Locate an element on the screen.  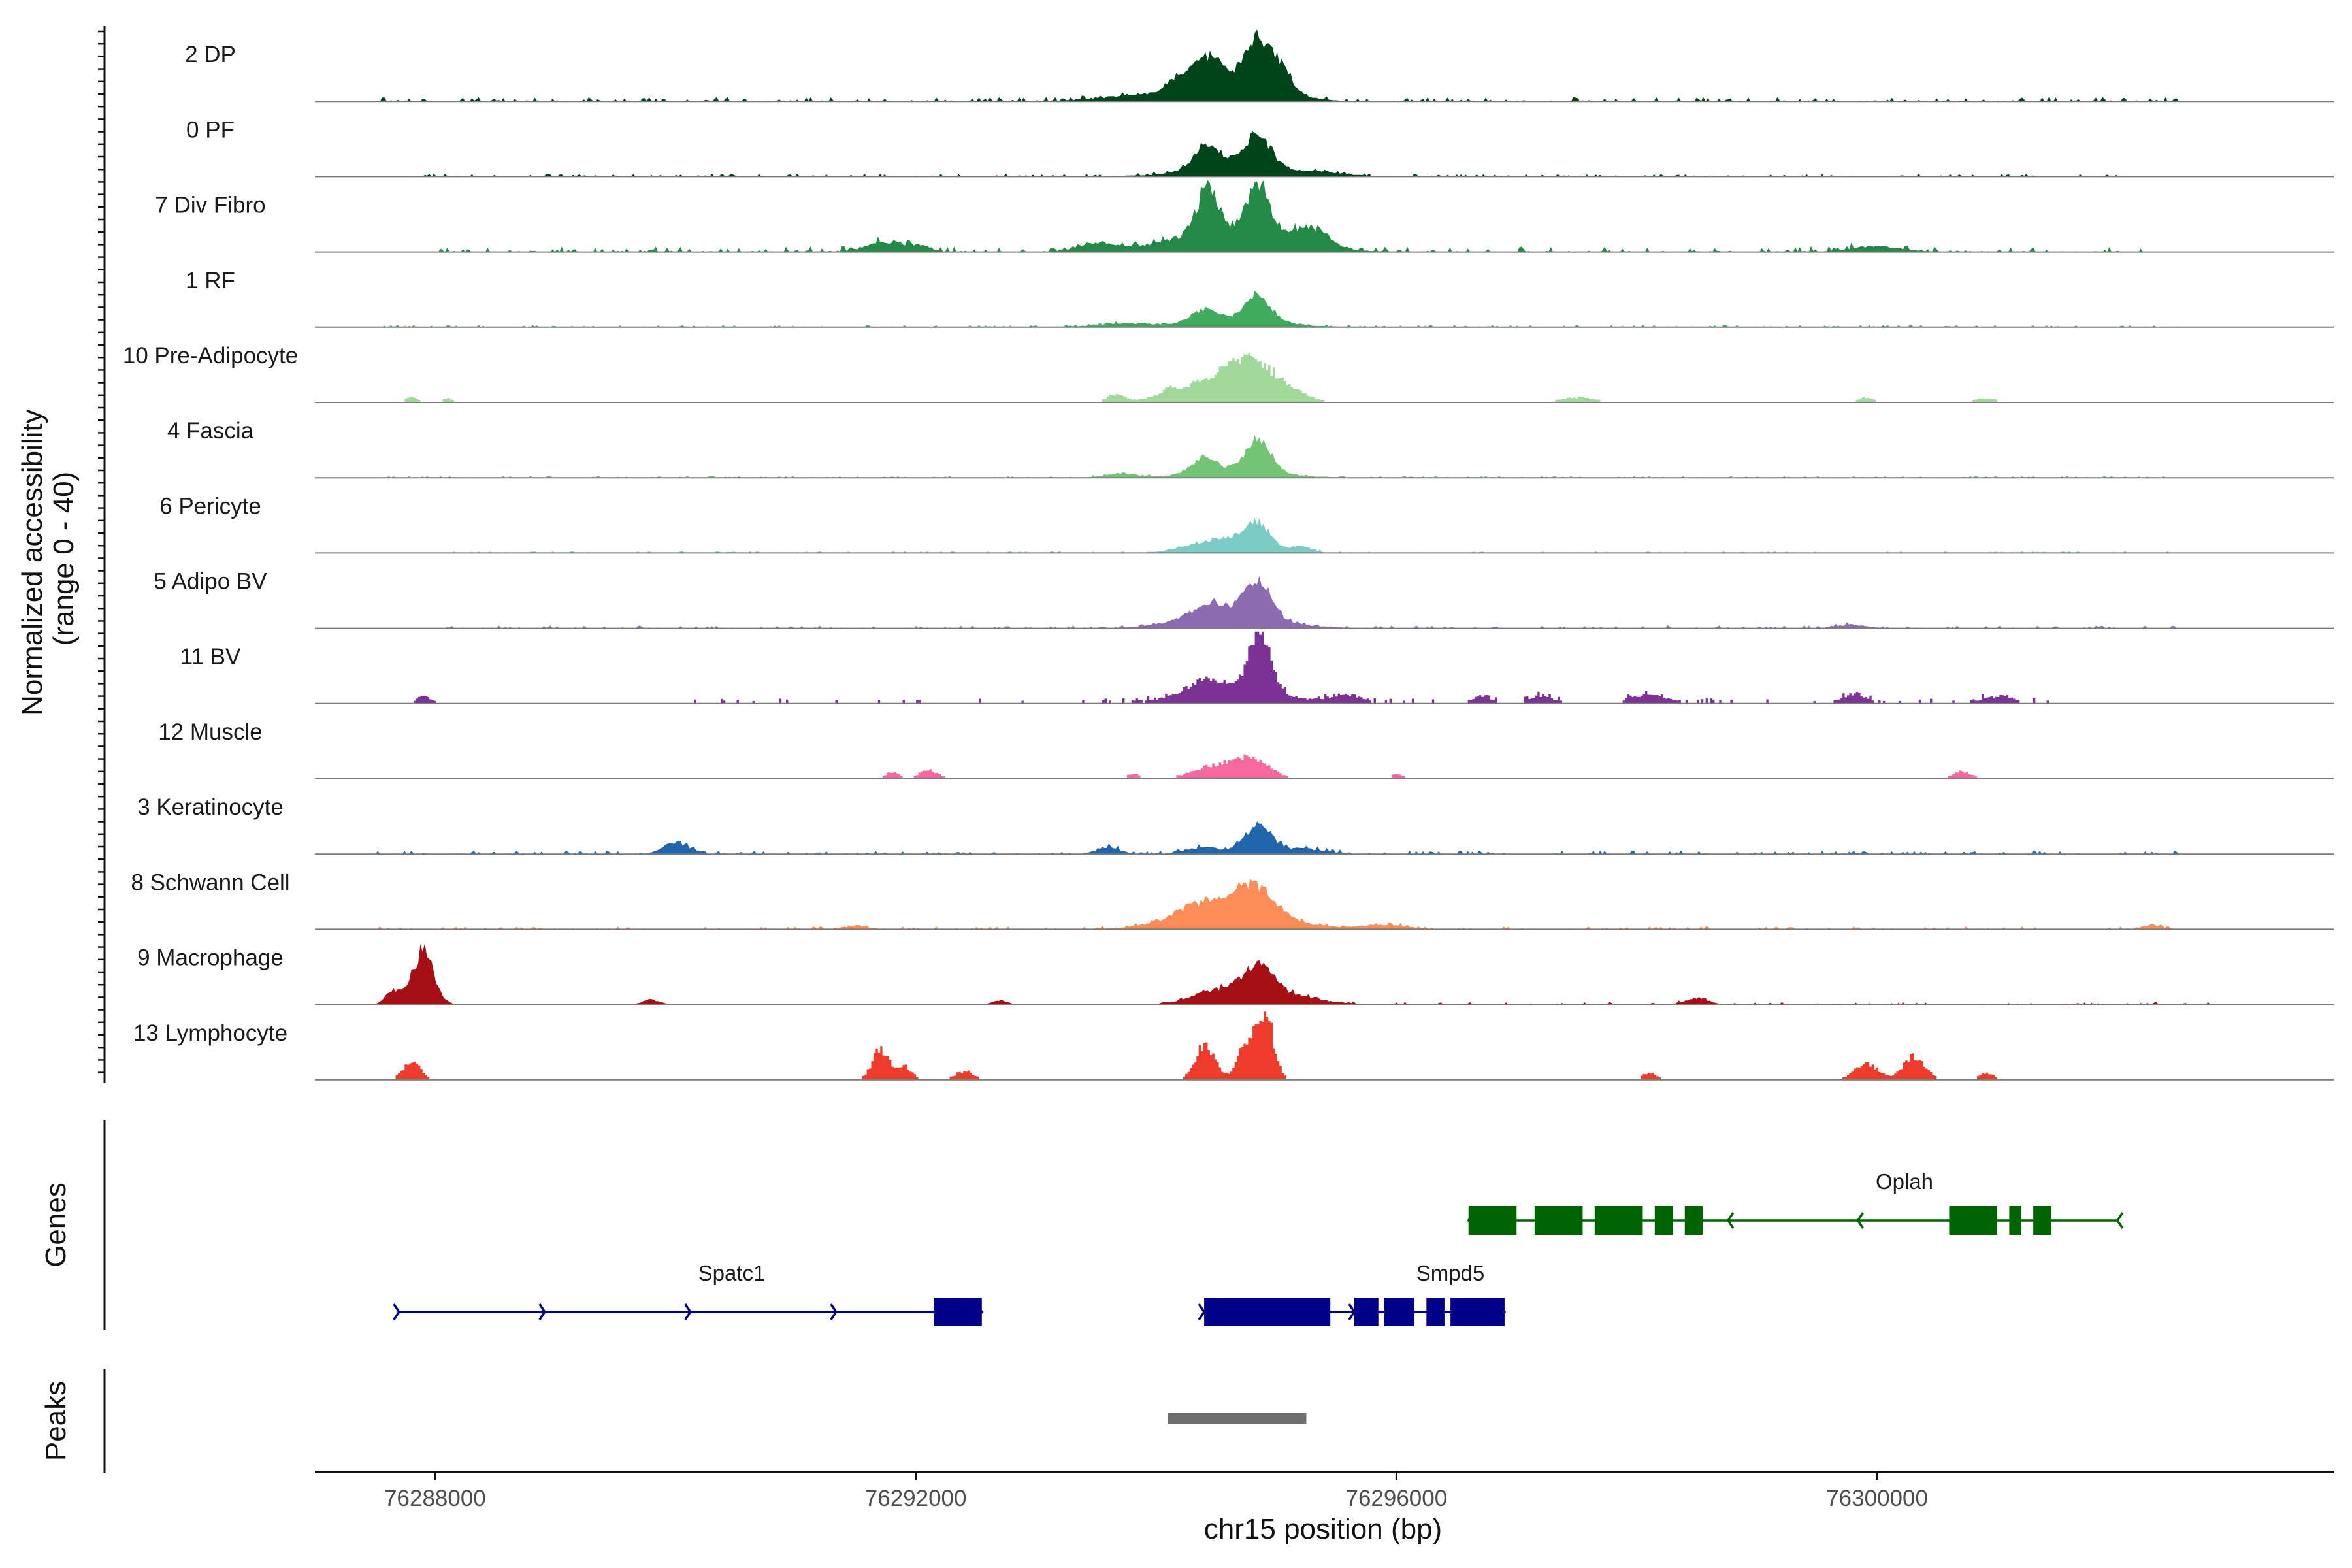
gene-model: Smpd5 is located at coordinates (1352, 1293).